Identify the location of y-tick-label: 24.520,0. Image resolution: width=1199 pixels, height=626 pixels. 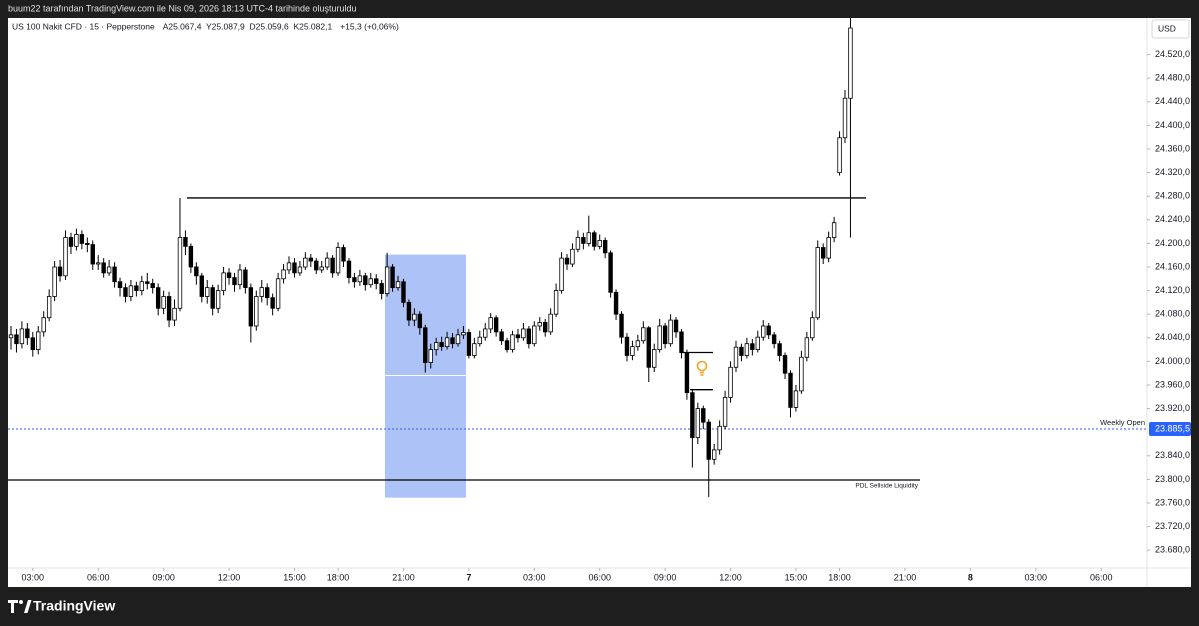
(1172, 54).